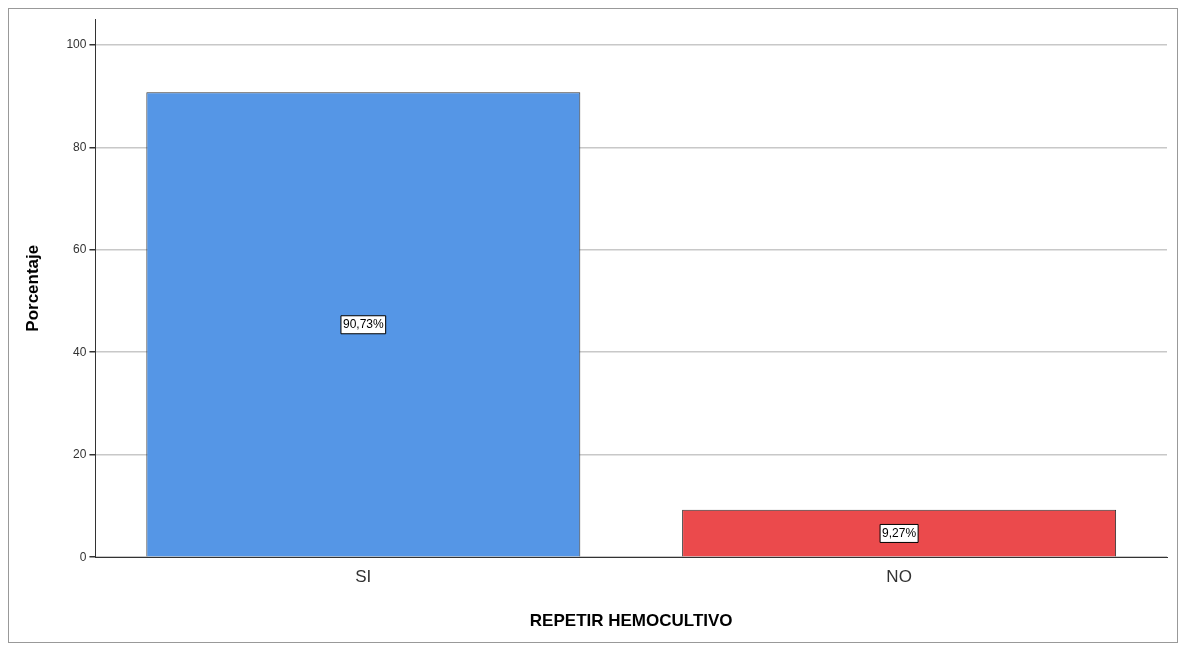  Describe the element at coordinates (80, 146) in the screenshot. I see `y-tick-label: 80` at that location.